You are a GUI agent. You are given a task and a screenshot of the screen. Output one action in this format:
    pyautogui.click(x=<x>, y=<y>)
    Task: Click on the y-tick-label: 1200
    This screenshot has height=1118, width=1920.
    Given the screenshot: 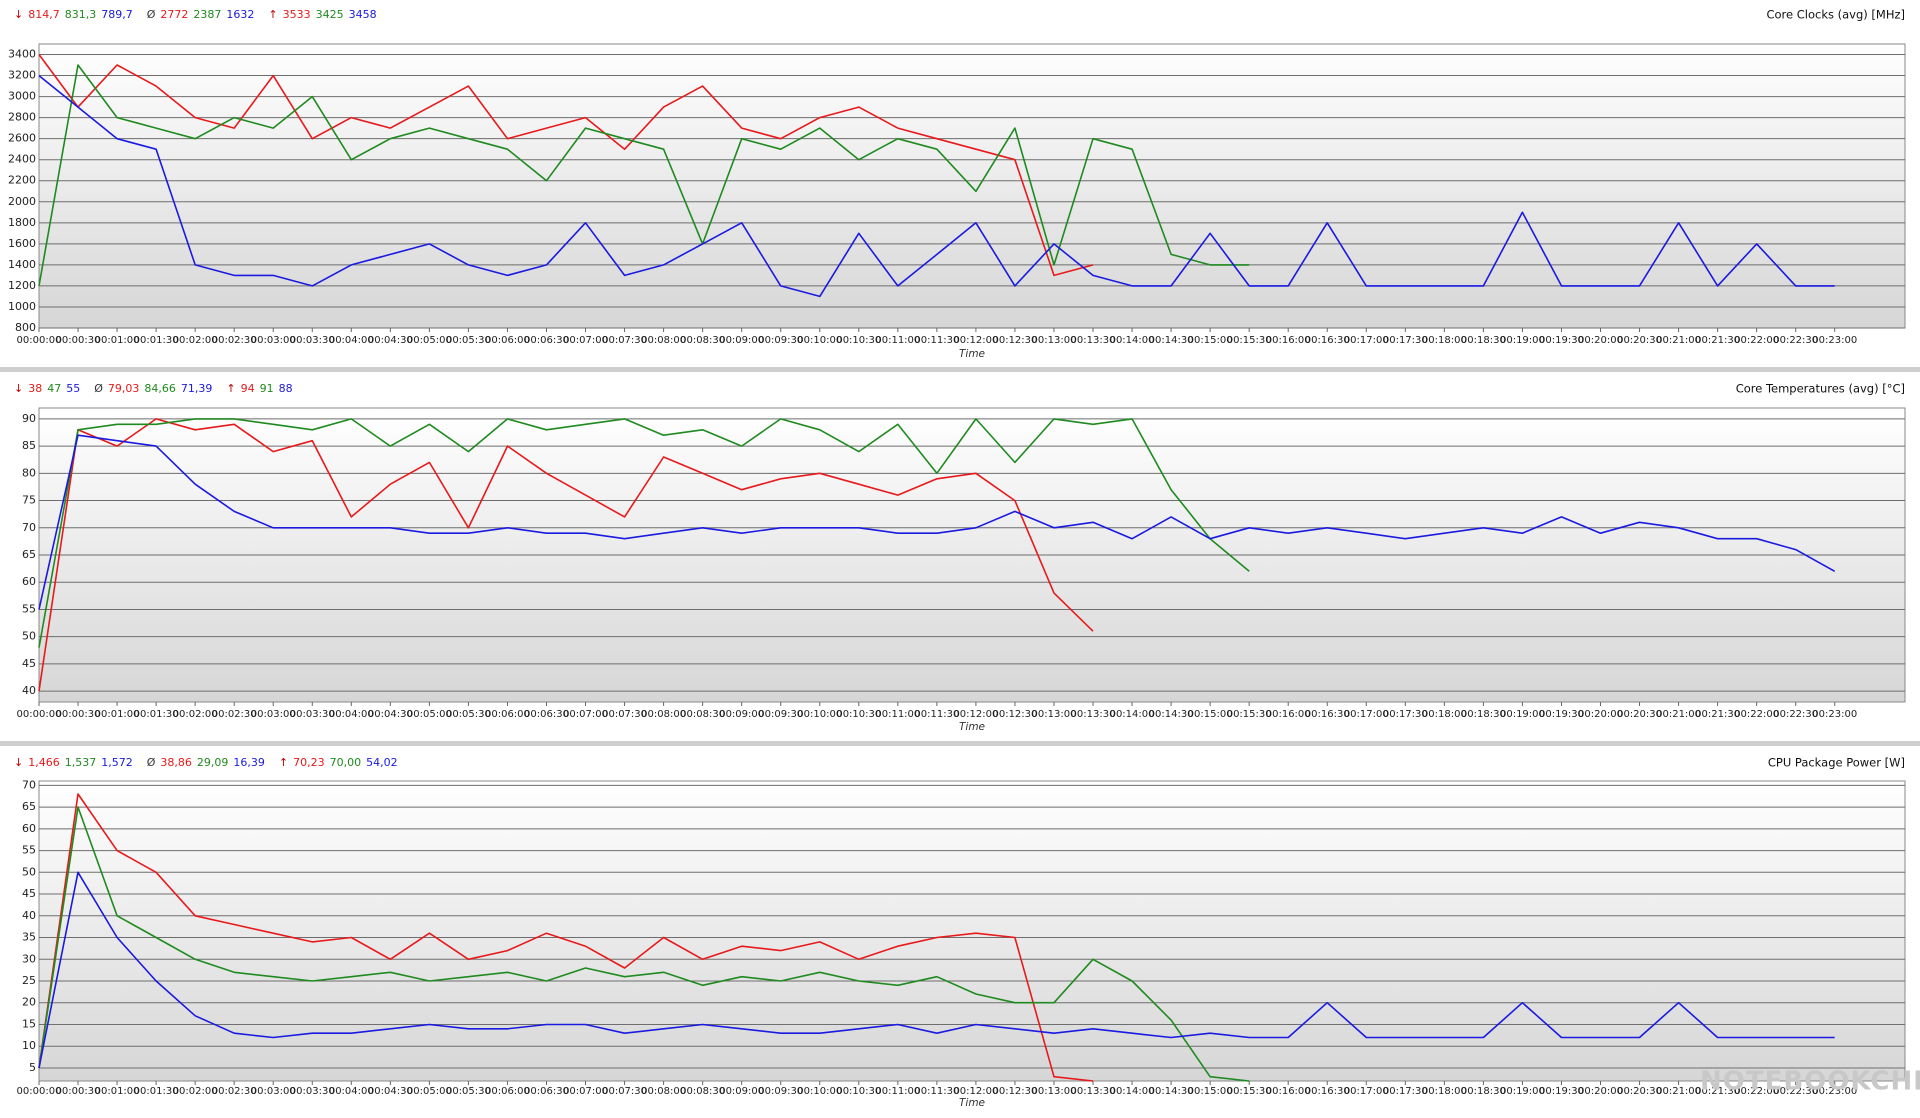 What is the action you would take?
    pyautogui.click(x=22, y=285)
    